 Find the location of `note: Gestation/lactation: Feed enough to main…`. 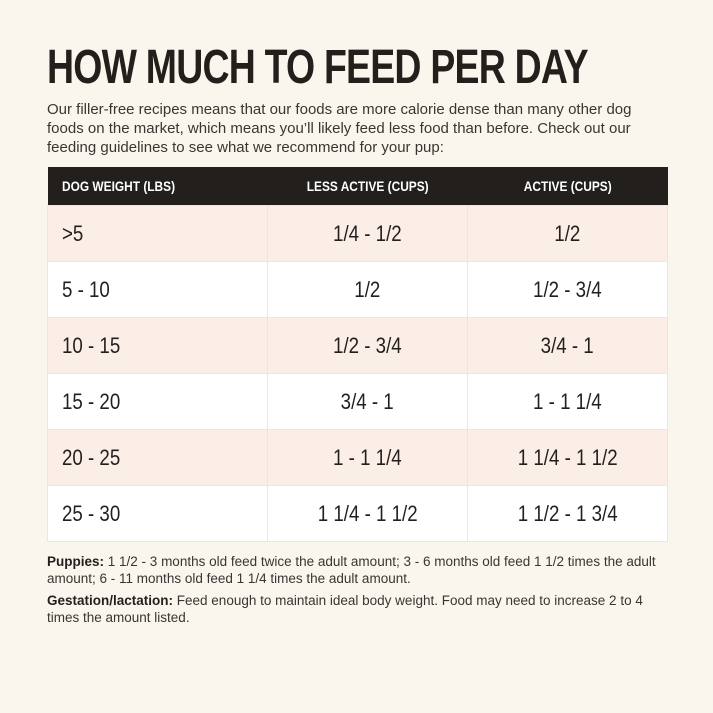

note: Gestation/lactation: Feed enough to main… is located at coordinates (357, 609).